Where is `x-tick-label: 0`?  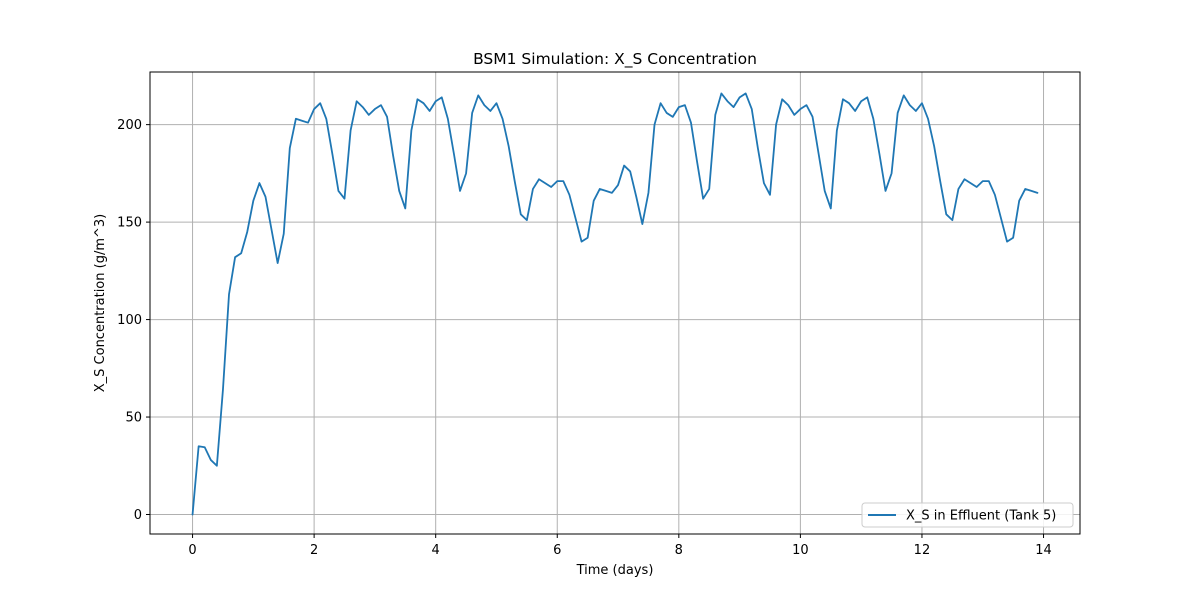
x-tick-label: 0 is located at coordinates (192, 550).